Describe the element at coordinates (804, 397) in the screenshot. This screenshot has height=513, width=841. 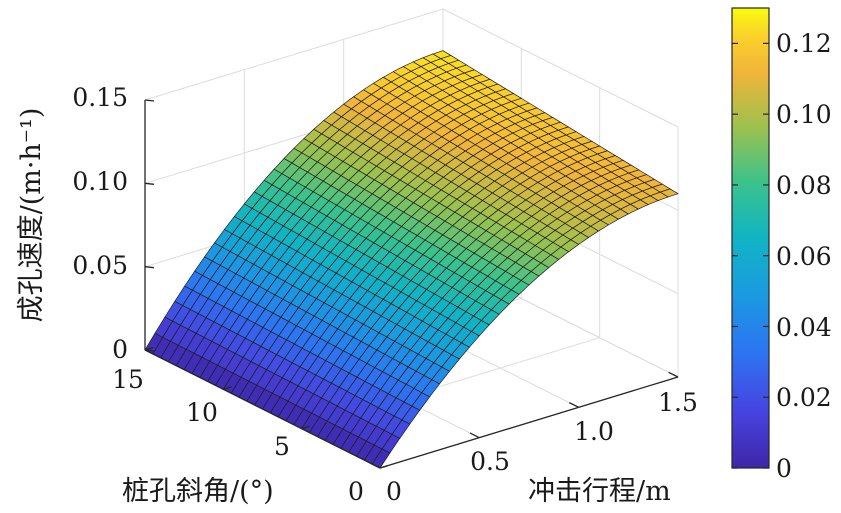
I see `colorbar-tick-label: 0.02` at that location.